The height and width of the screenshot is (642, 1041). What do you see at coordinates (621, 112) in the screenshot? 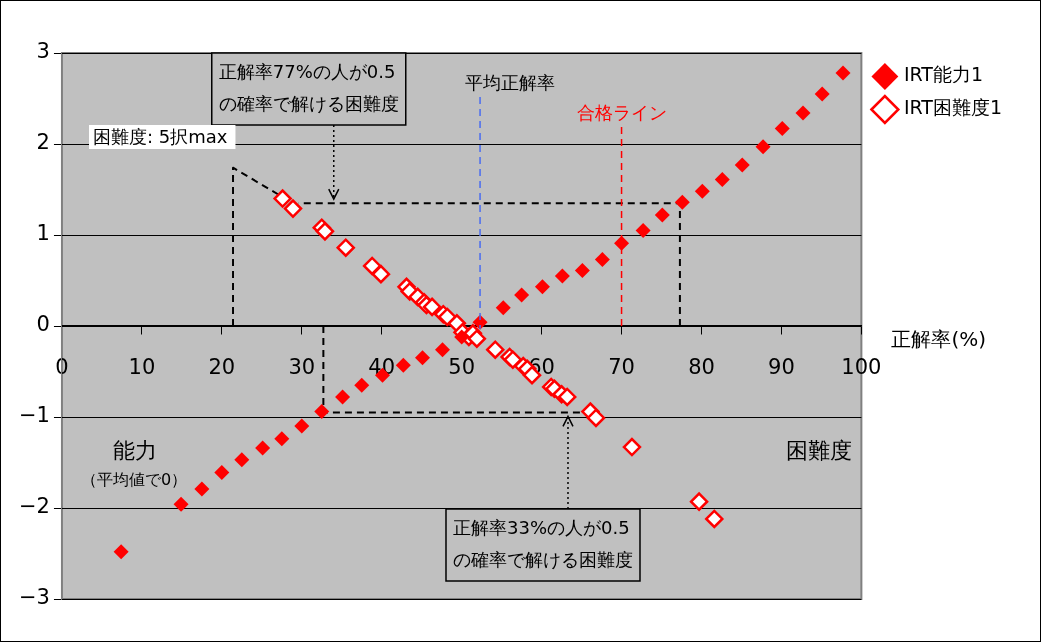
I see `ref-line-label: 合格ライン` at bounding box center [621, 112].